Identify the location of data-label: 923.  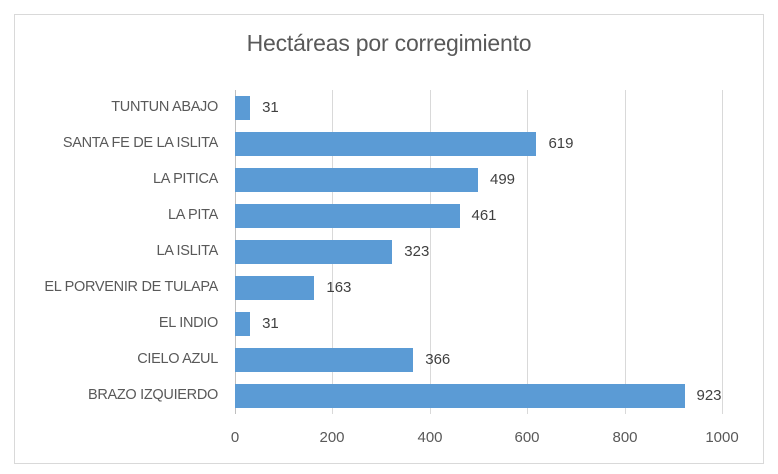
(709, 395).